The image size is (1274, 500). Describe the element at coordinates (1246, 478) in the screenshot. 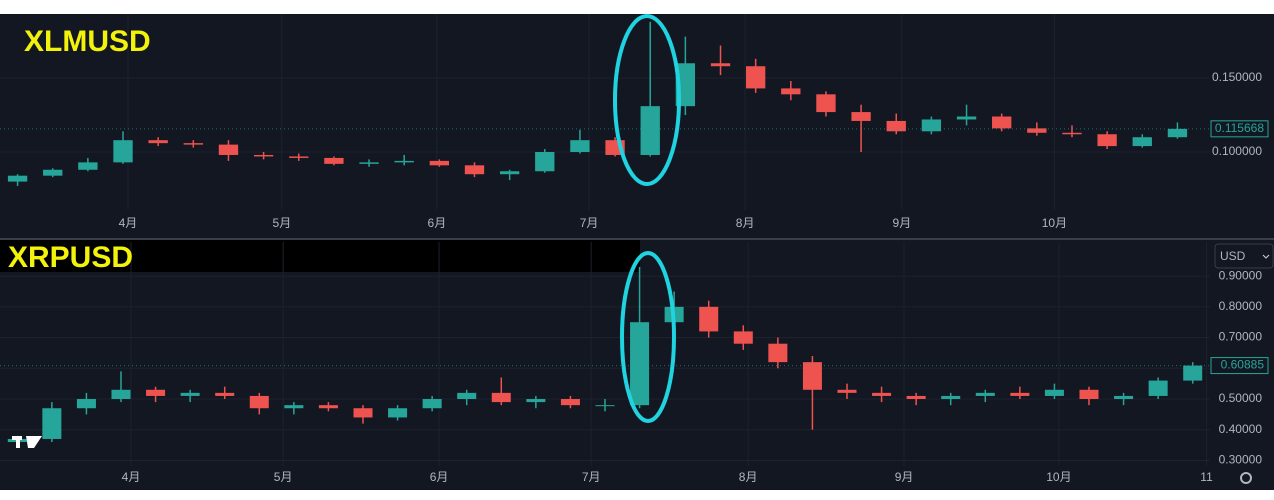

I see `settings-icon` at that location.